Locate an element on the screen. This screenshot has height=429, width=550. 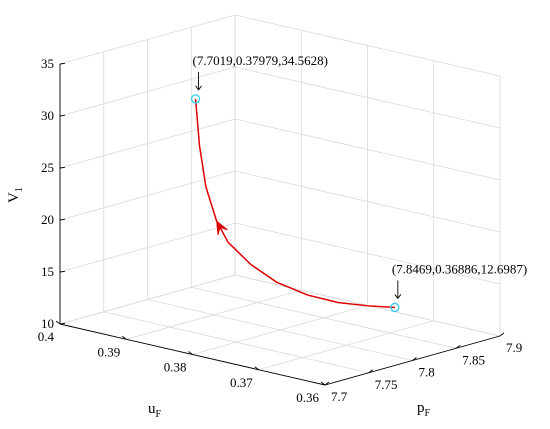
annotation-label: (7.8469,0.36886,12.6987) is located at coordinates (459, 268).